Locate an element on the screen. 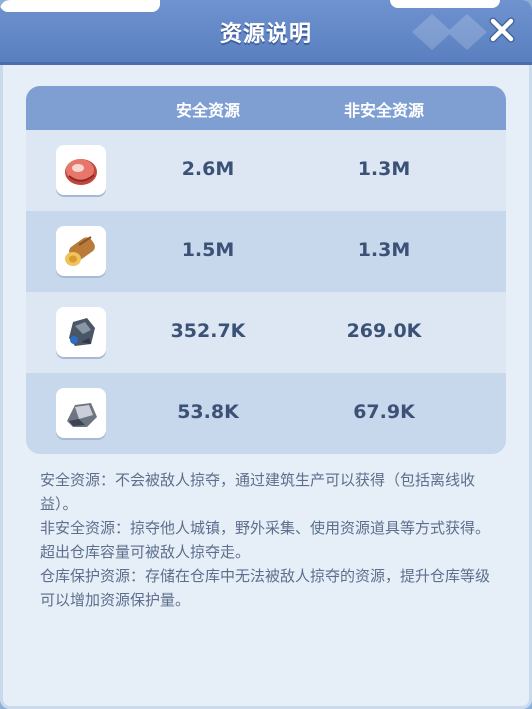 The image size is (532, 709). dialog-title: 资源说明 is located at coordinates (265, 34).